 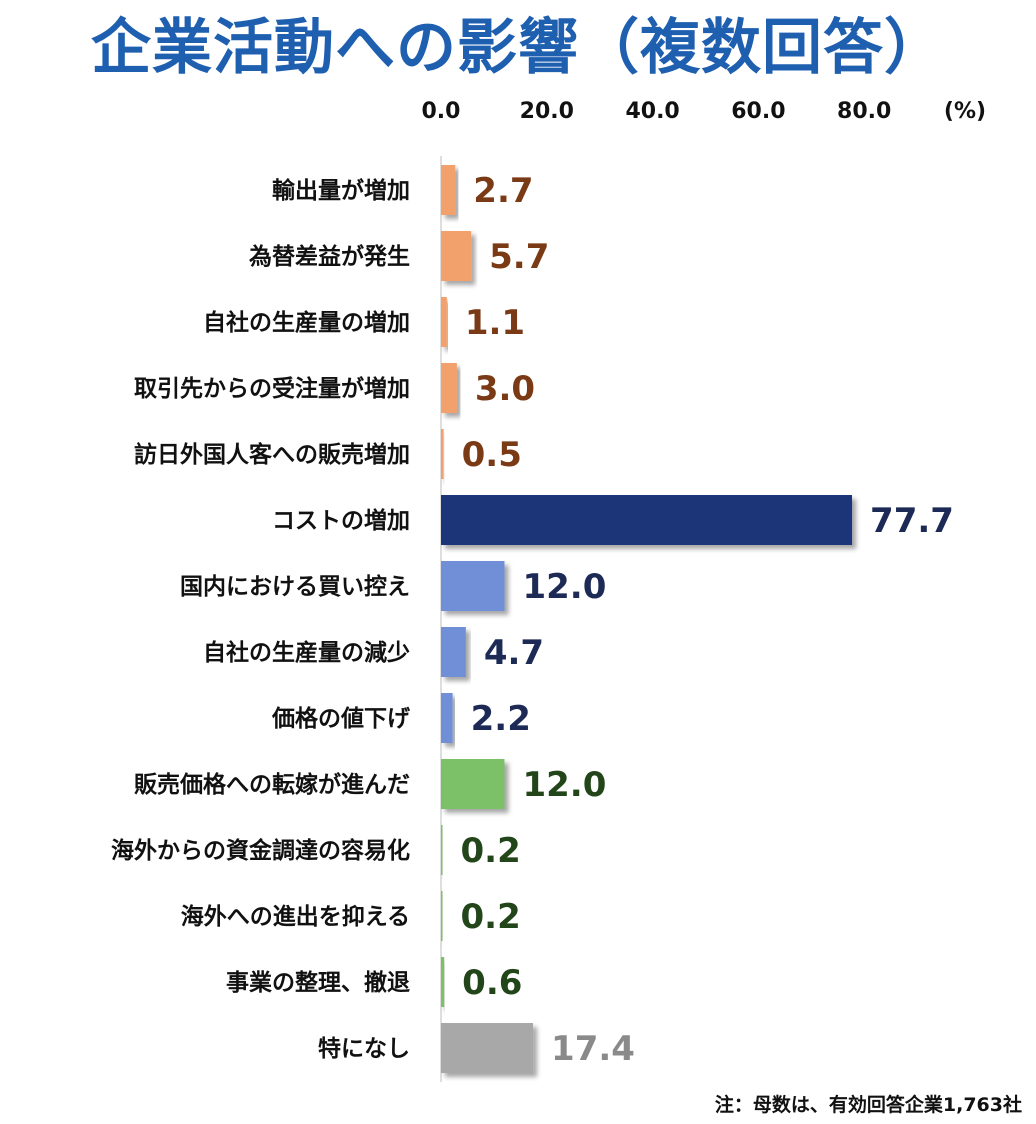 What do you see at coordinates (593, 1049) in the screenshot?
I see `value-label: 17.4` at bounding box center [593, 1049].